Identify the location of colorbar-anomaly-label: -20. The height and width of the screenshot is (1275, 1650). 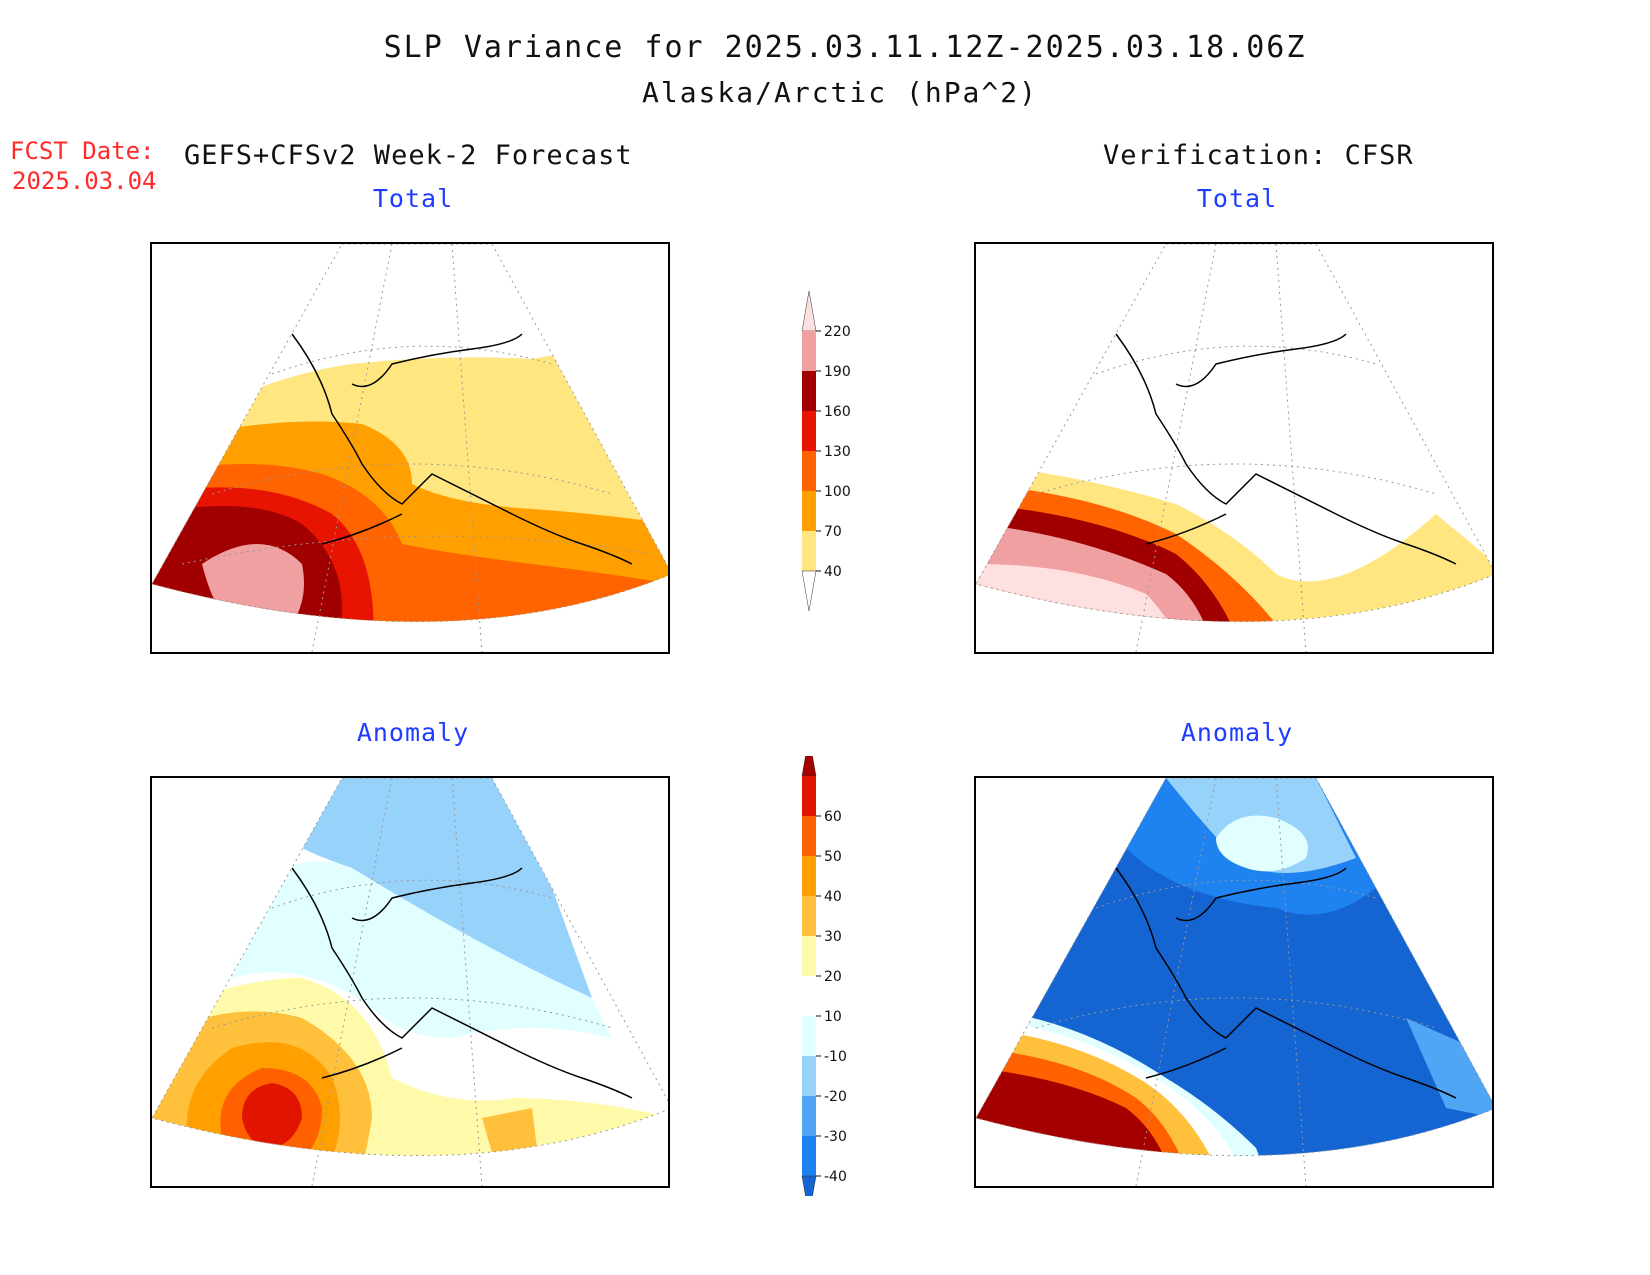
(835, 1097).